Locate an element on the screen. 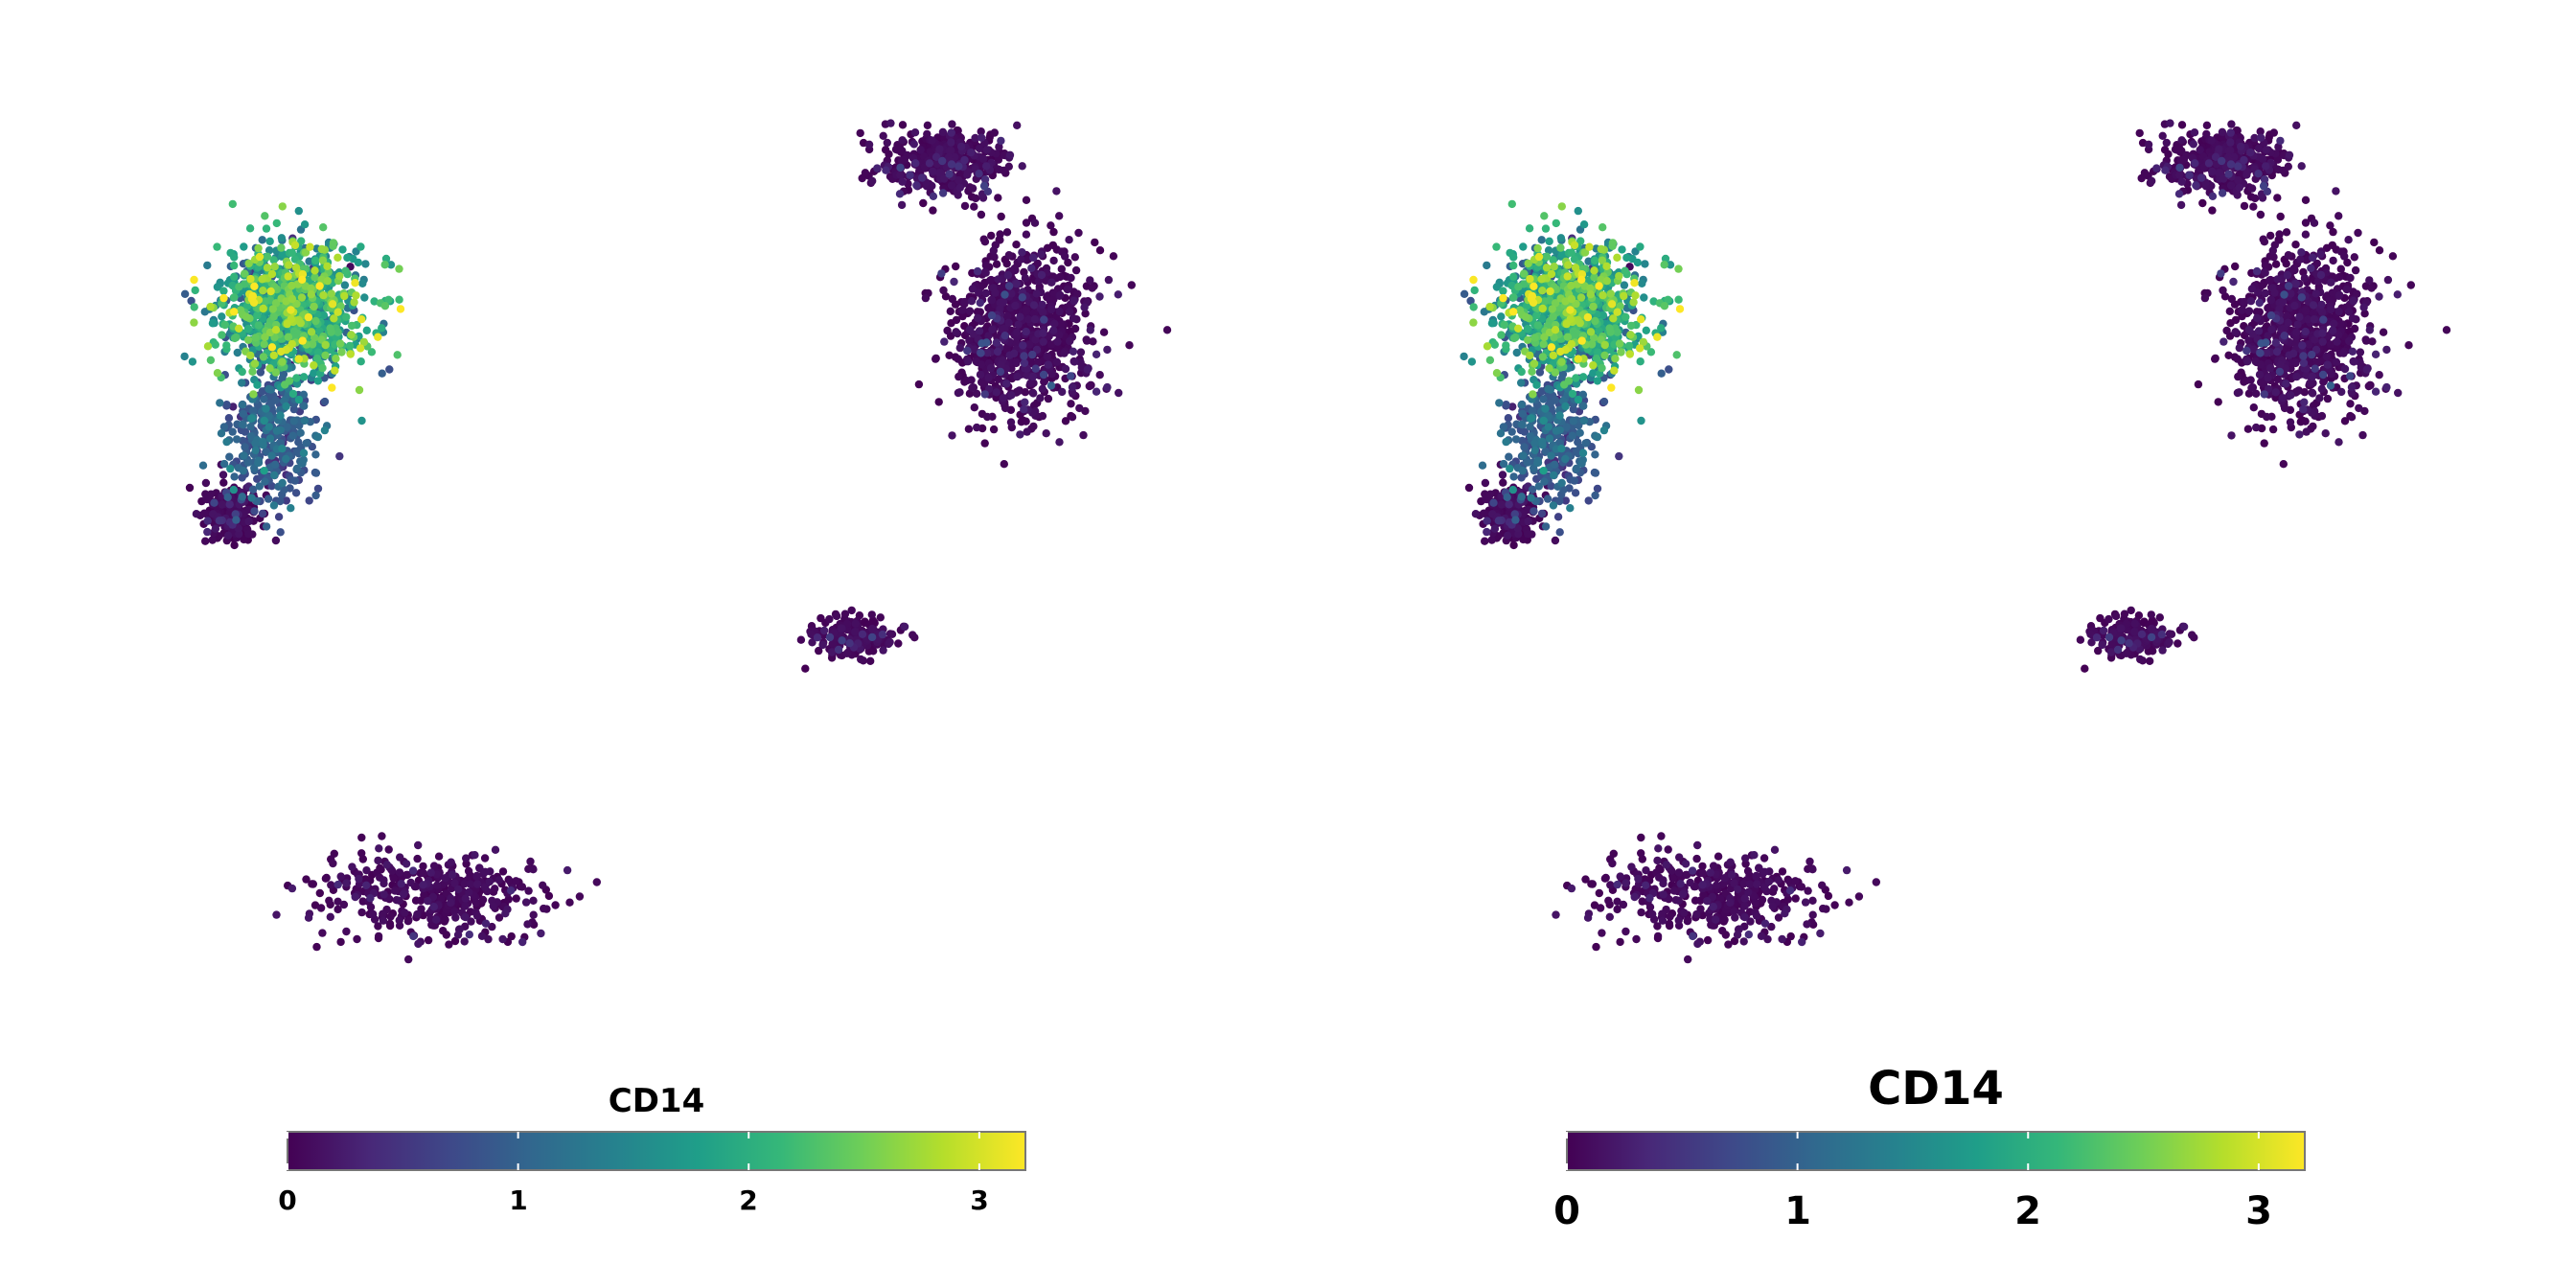  colorbar-gradient-left is located at coordinates (656, 1151).